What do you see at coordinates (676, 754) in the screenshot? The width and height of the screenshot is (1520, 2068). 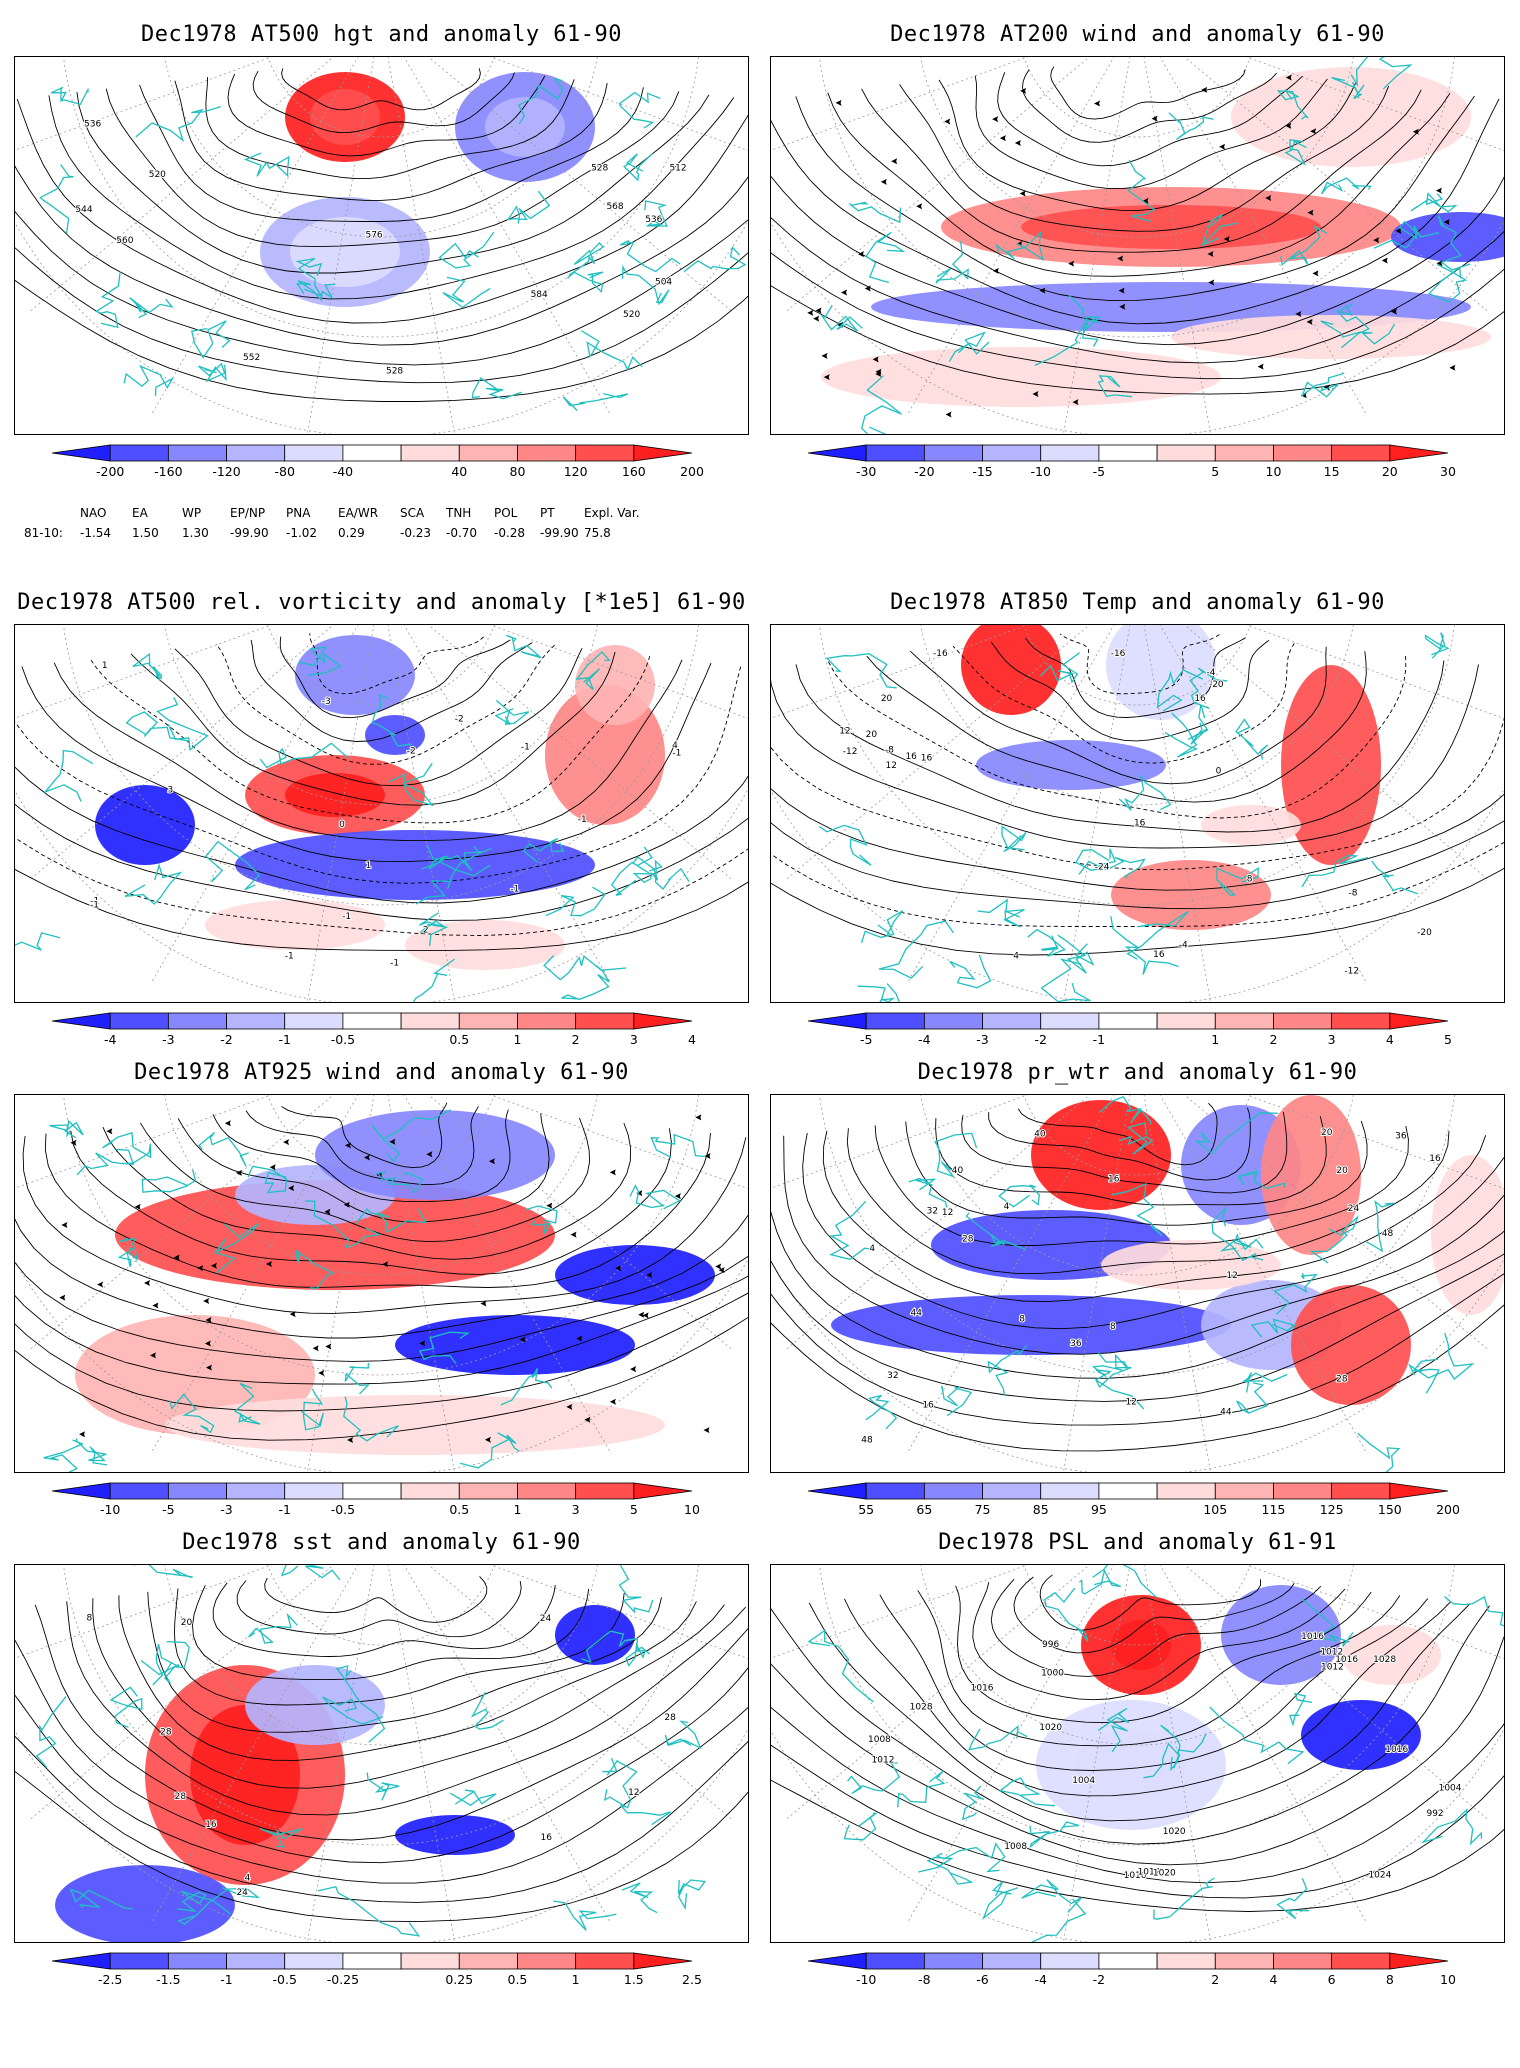 I see `contour-label: -1` at bounding box center [676, 754].